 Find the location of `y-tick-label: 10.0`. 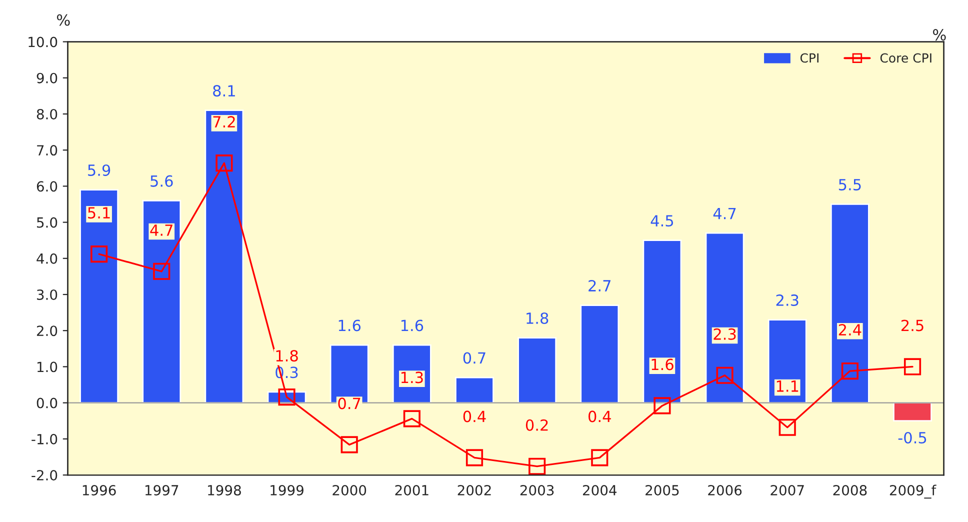

y-tick-label: 10.0 is located at coordinates (43, 42).